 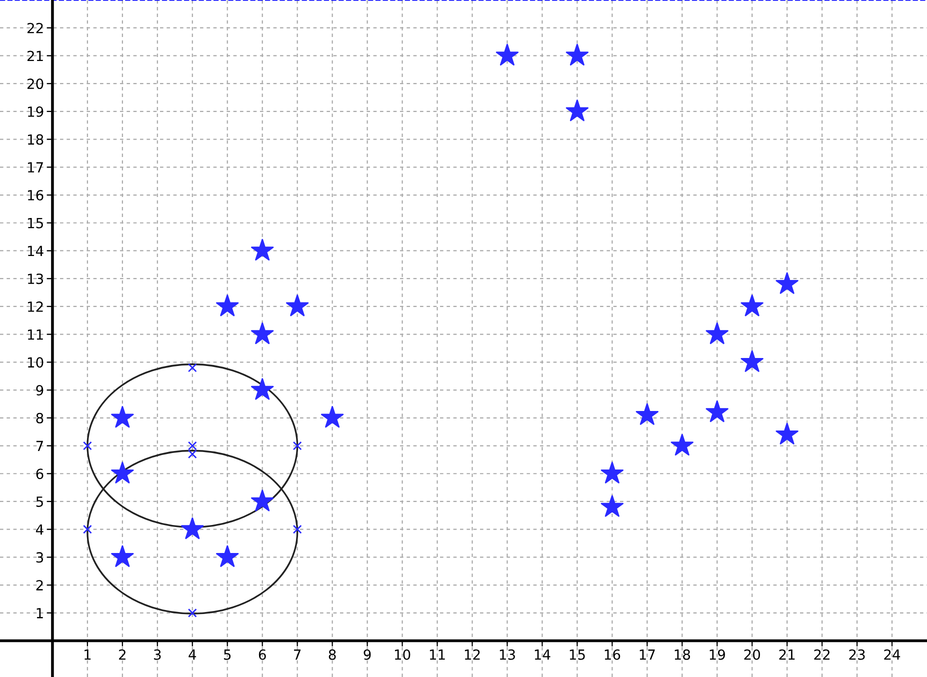 I want to click on x-tick-label: 5, so click(x=227, y=655).